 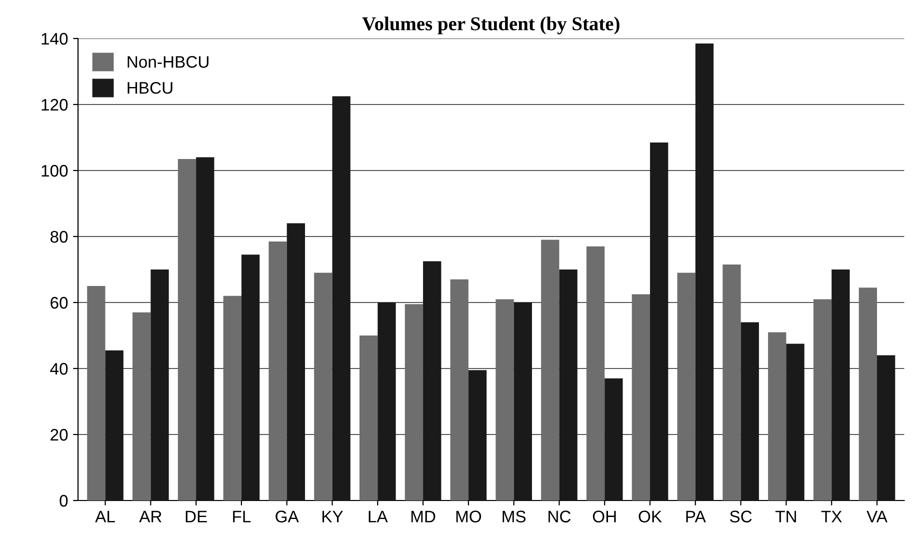 I want to click on y-tick-label: 0, so click(x=64, y=500).